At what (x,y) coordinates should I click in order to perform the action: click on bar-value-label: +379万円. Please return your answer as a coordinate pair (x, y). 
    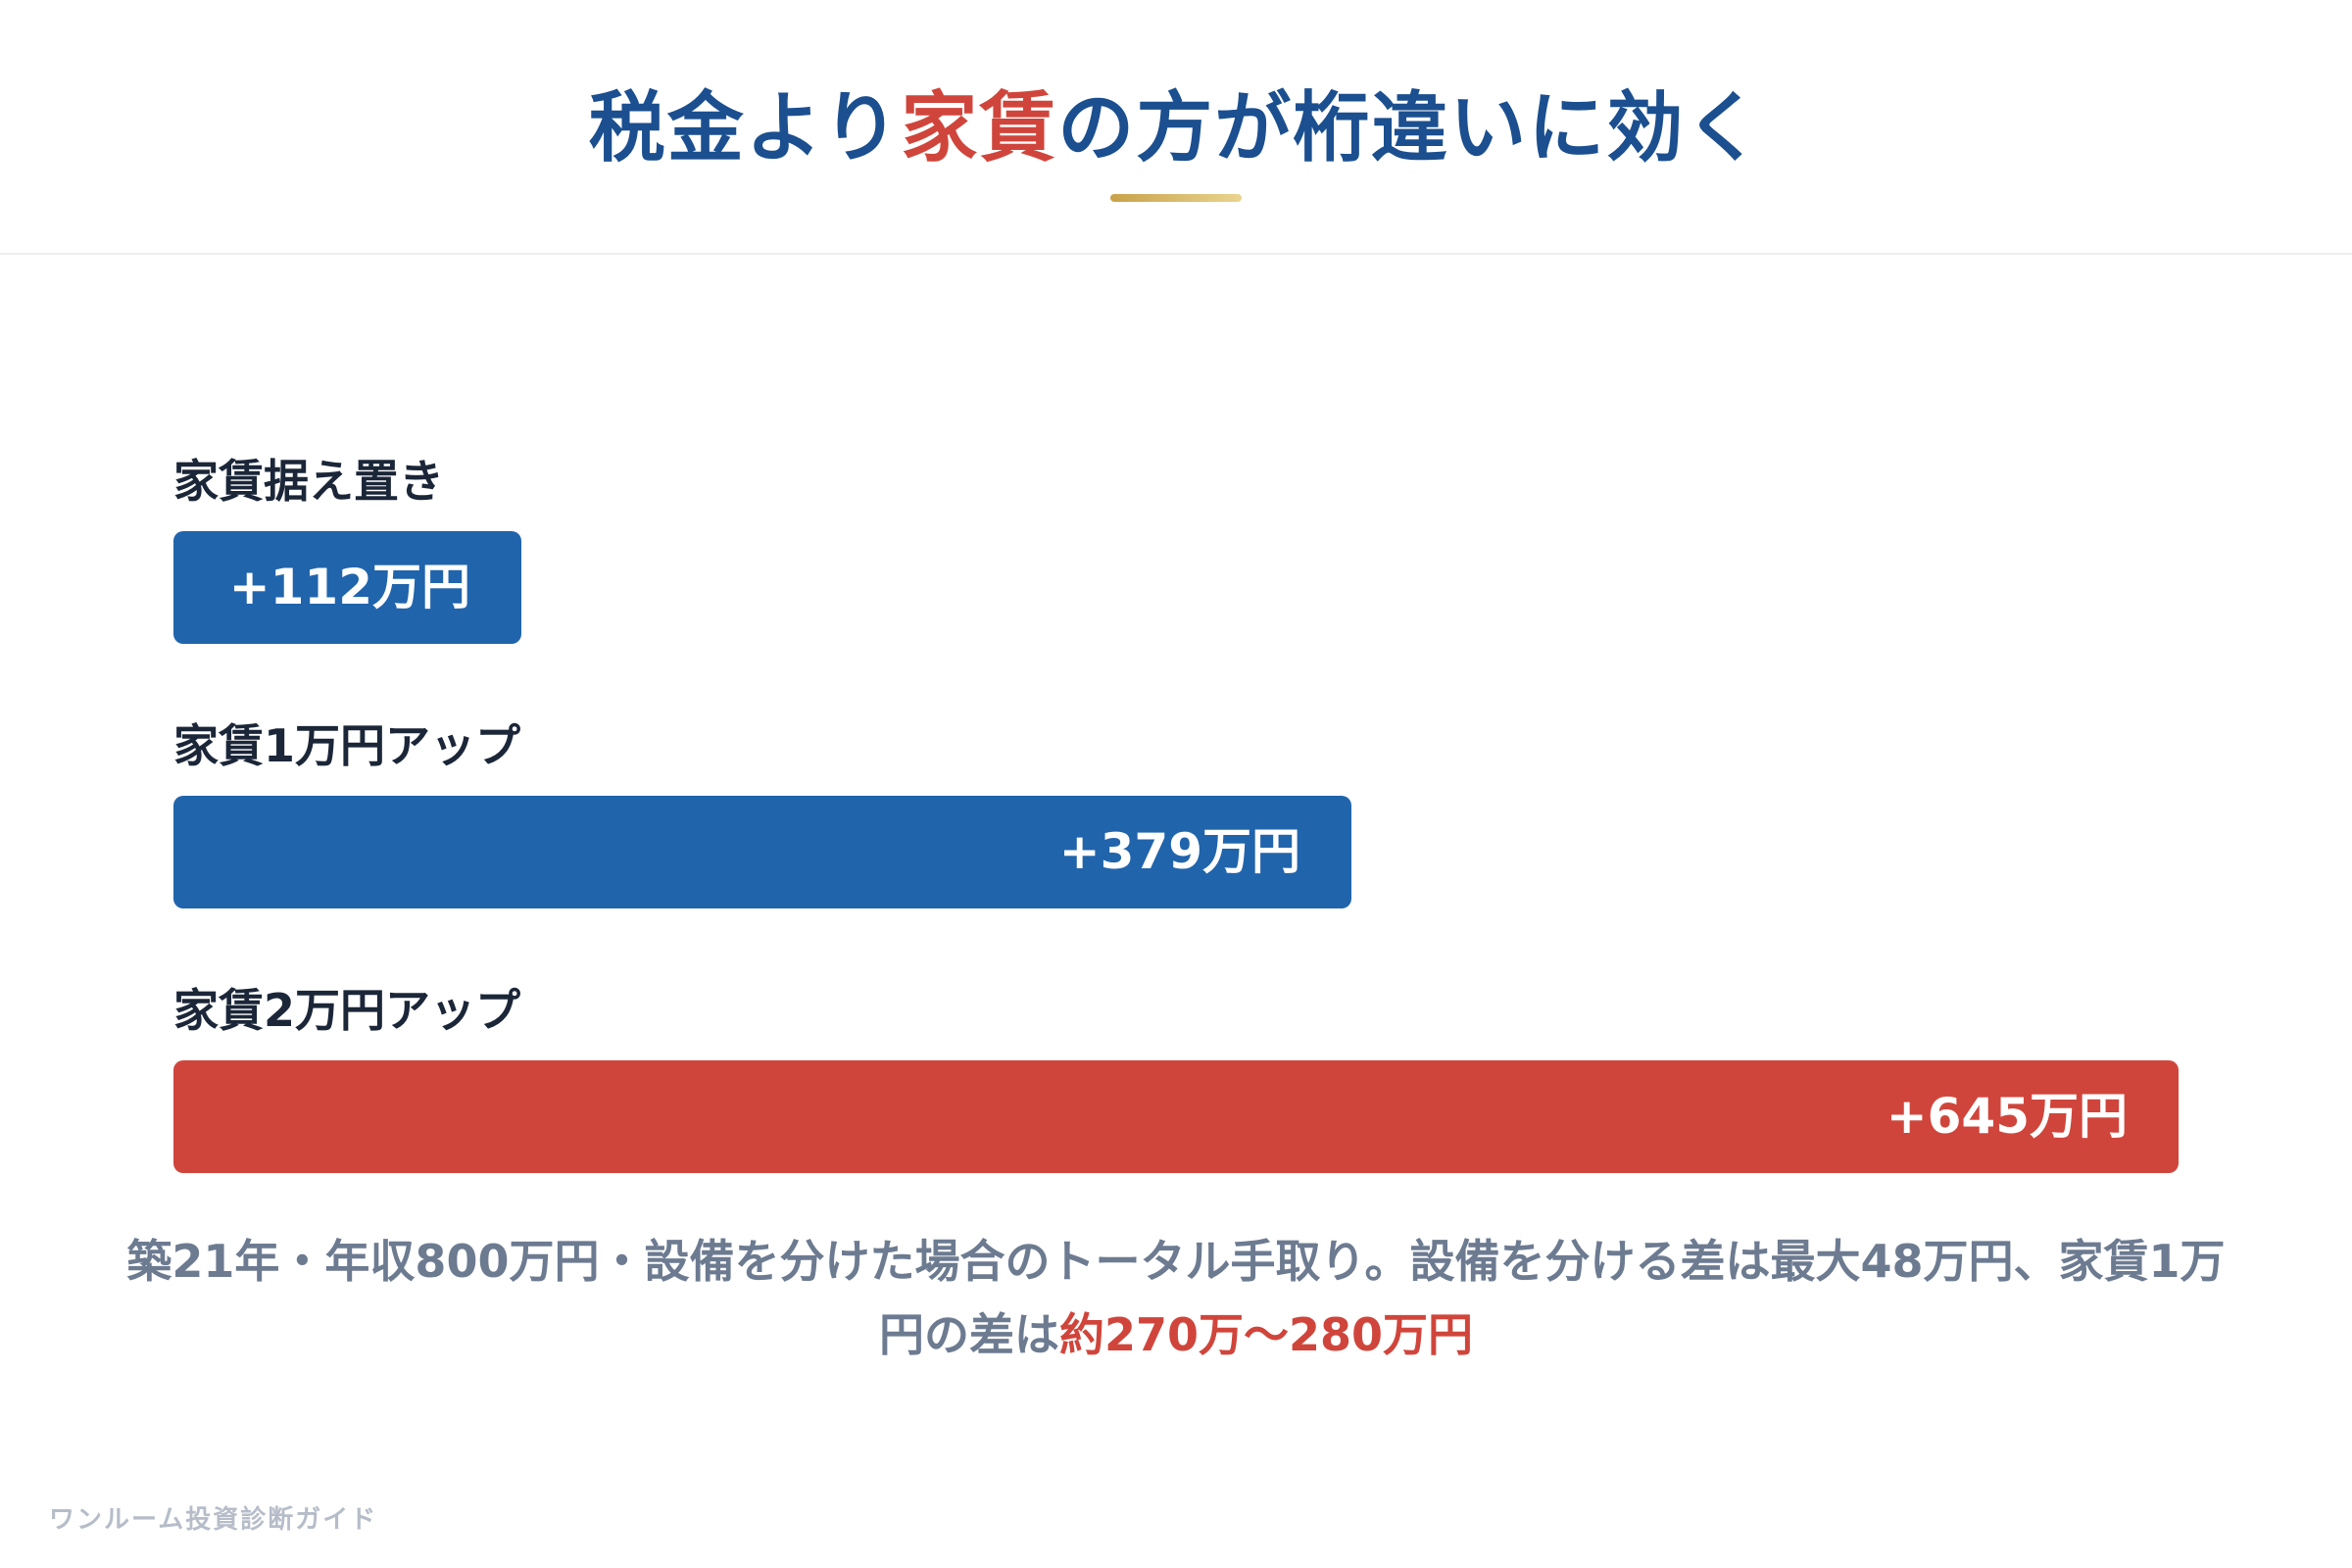
    Looking at the image, I should click on (1179, 851).